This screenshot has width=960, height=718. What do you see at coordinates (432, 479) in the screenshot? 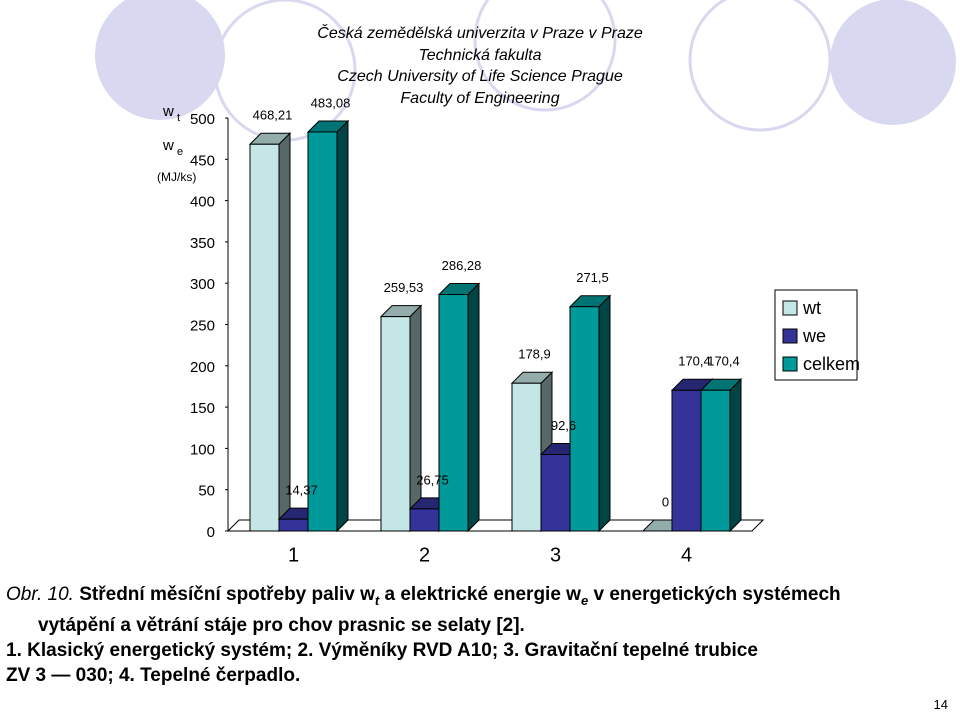
I see `data-label: 26,75` at bounding box center [432, 479].